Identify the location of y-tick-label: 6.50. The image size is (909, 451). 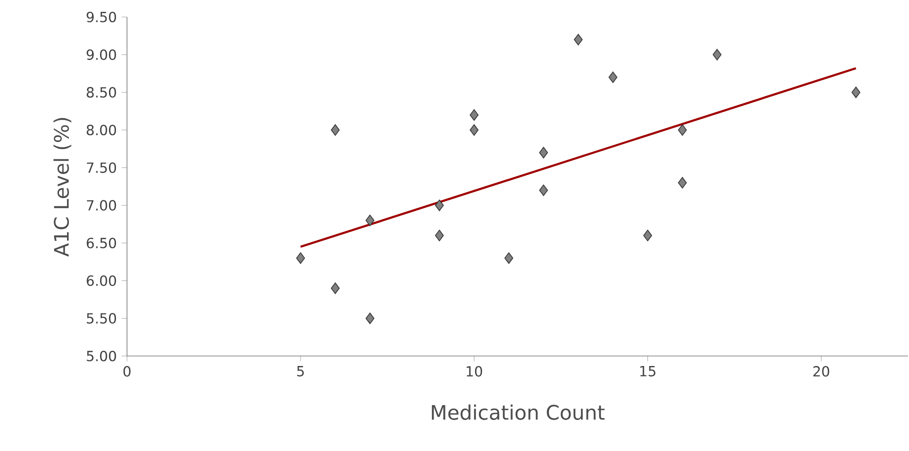
(101, 243).